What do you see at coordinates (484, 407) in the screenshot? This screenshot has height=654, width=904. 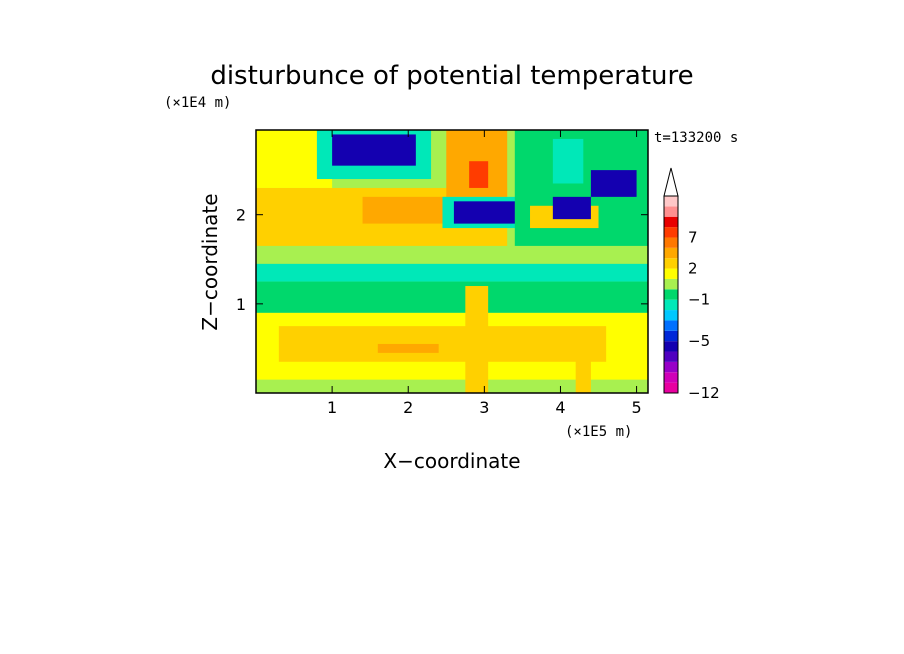 I see `x-tick-label: 3` at bounding box center [484, 407].